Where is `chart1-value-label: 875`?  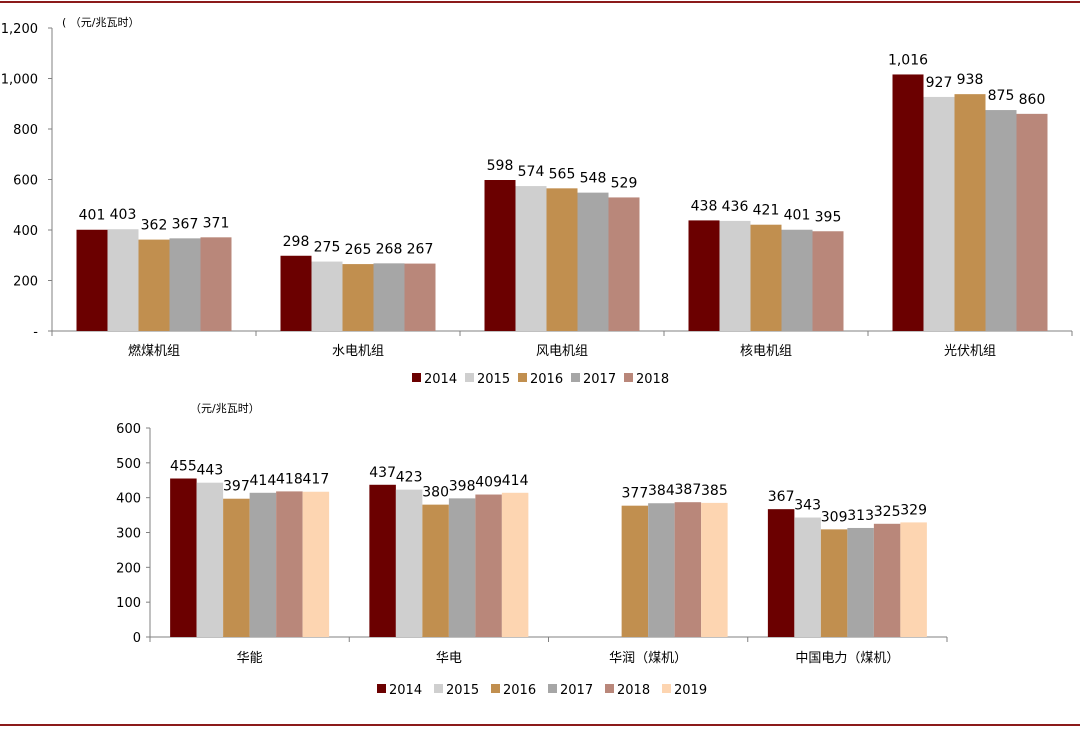 chart1-value-label: 875 is located at coordinates (1001, 96).